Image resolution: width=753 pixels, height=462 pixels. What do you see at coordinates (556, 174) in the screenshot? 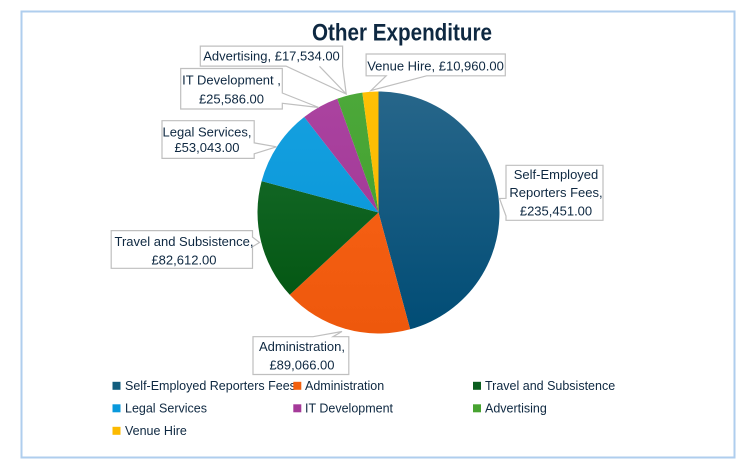
I see `svg-text: Self-Employed` at bounding box center [556, 174].